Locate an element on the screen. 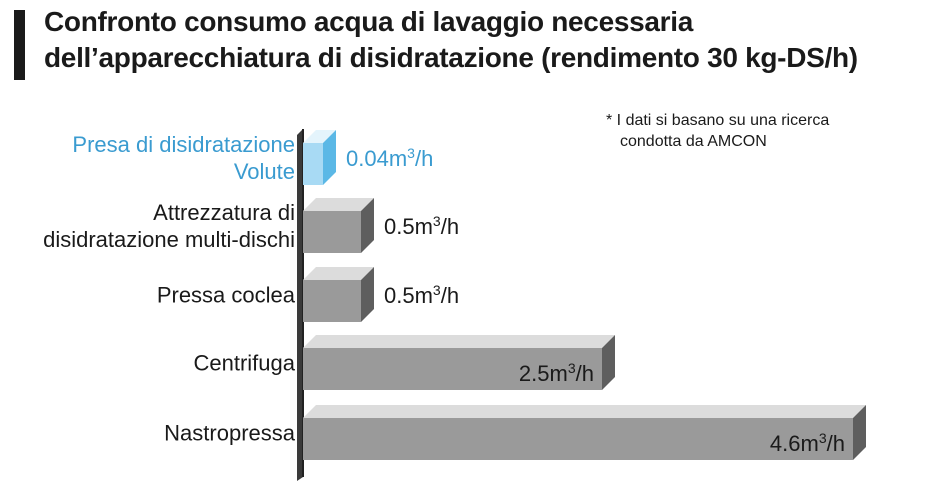 The height and width of the screenshot is (487, 933). chart-axis is located at coordinates (300, 305).